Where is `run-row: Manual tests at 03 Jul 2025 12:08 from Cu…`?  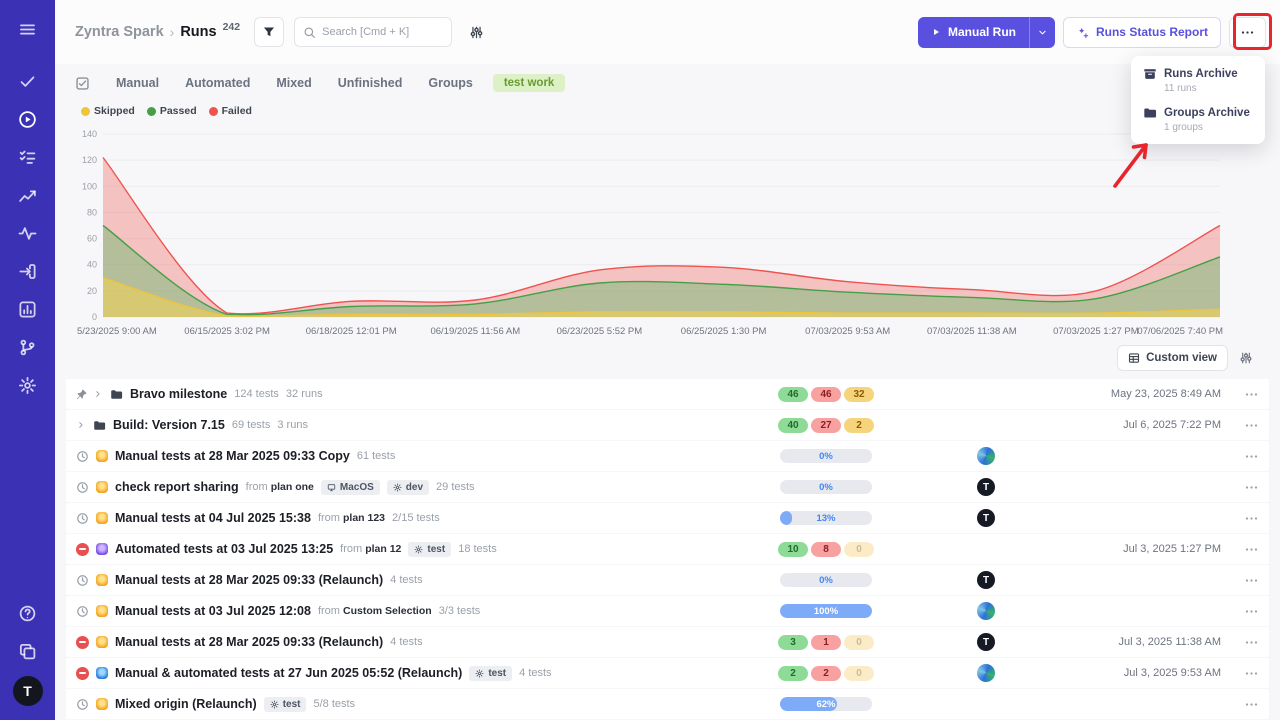 run-row: Manual tests at 03 Jul 2025 12:08 from Cu… is located at coordinates (667, 611).